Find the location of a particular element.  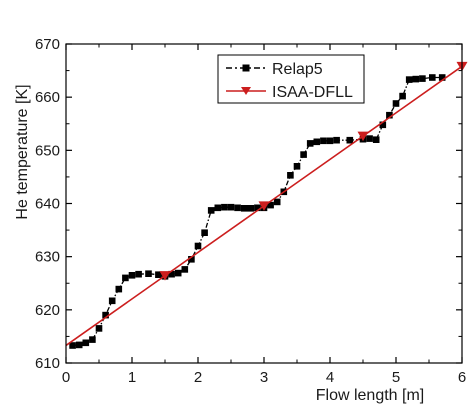

x-tick-label: 0 is located at coordinates (66, 377).